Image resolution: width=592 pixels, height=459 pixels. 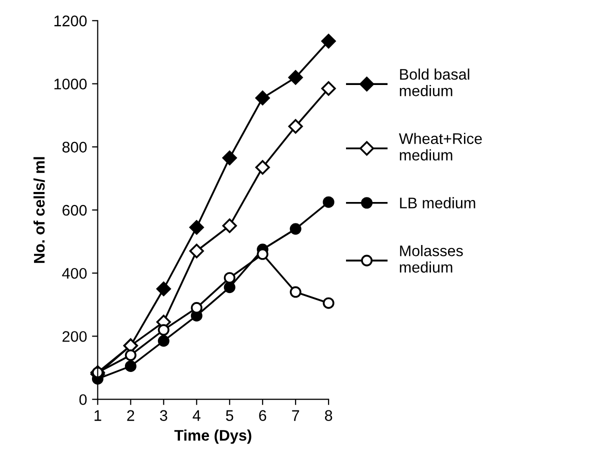 I want to click on y-axis-title: No. of cells/ ml, so click(x=39, y=210).